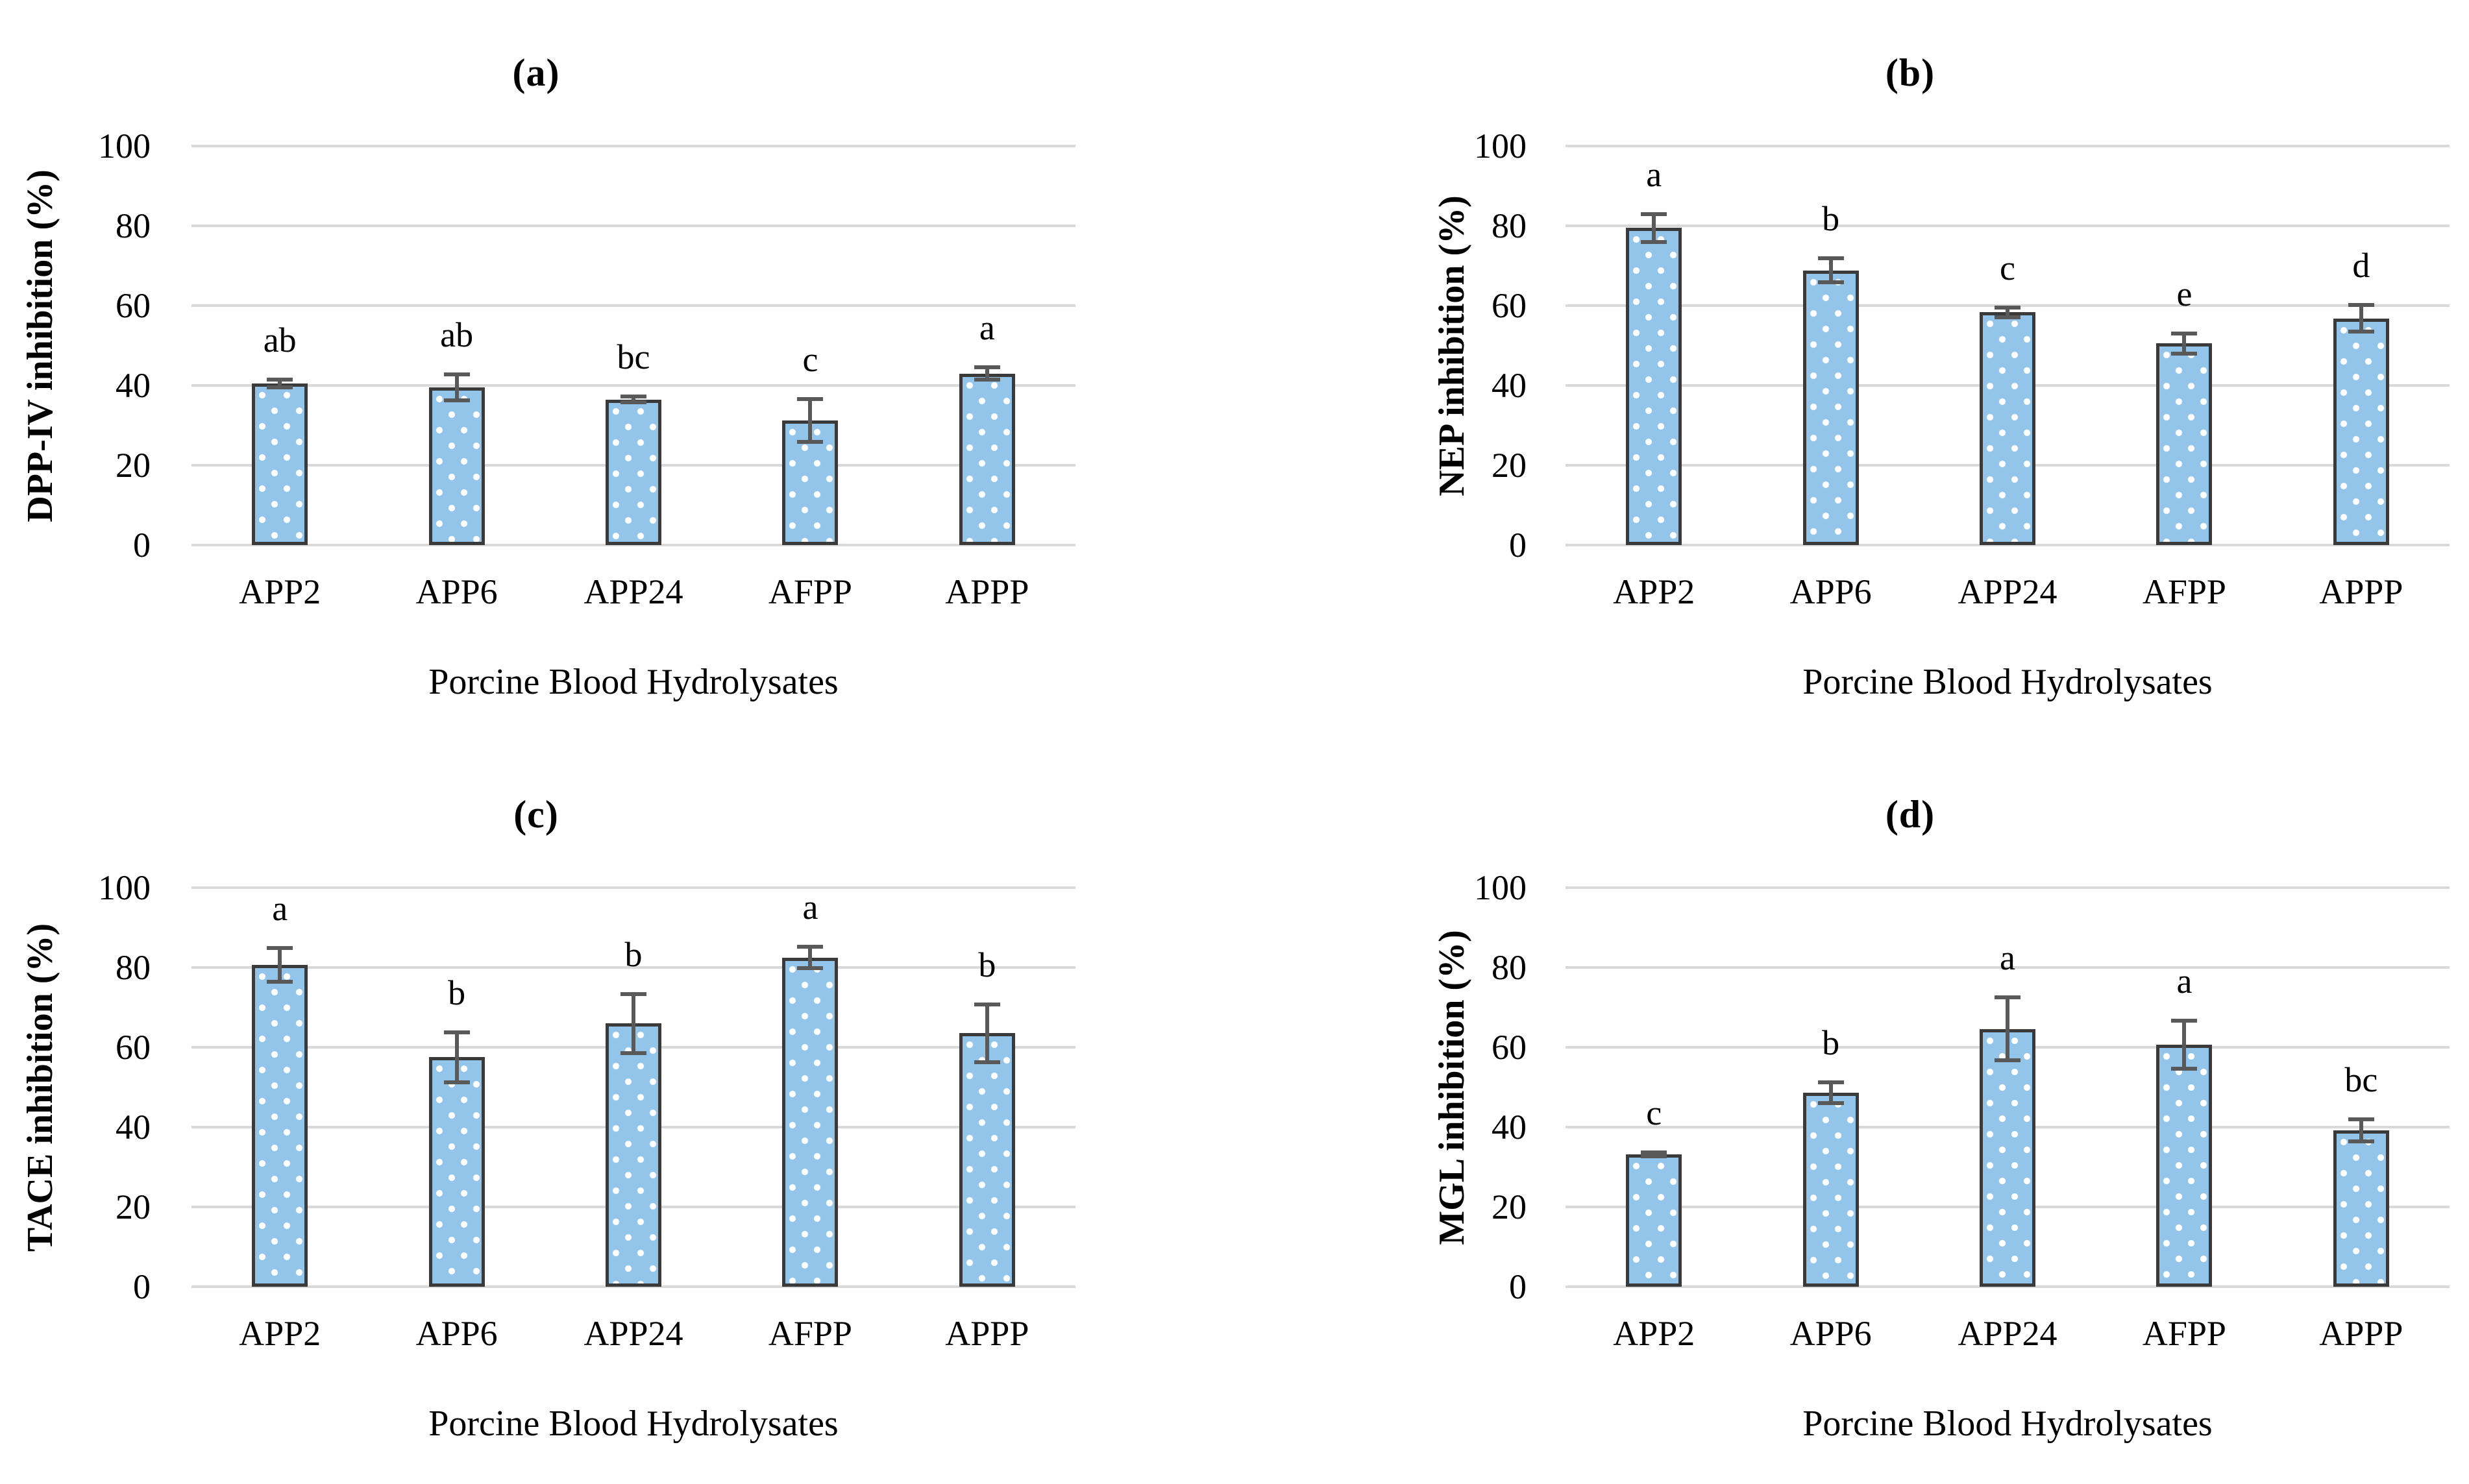  I want to click on sig-letter-afpp: a, so click(2184, 981).